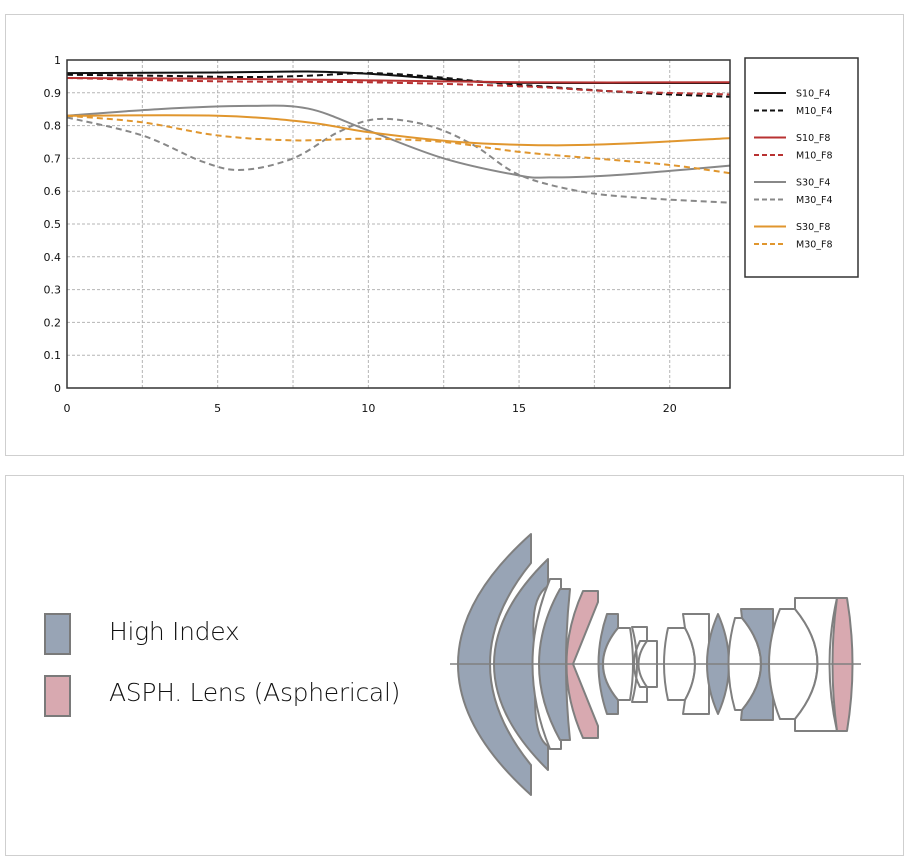 This screenshot has width=910, height=860. What do you see at coordinates (670, 408) in the screenshot?
I see `x-tick-label: 20` at bounding box center [670, 408].